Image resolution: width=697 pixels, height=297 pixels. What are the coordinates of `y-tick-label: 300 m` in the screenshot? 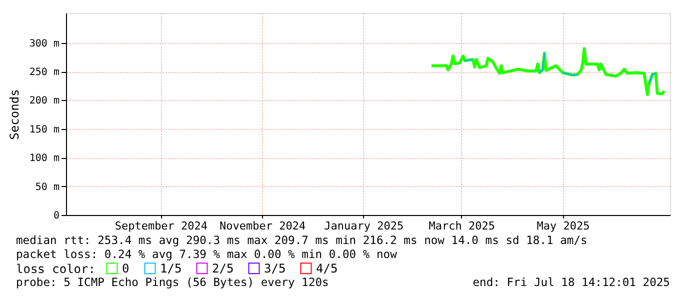 It's located at (44, 44).